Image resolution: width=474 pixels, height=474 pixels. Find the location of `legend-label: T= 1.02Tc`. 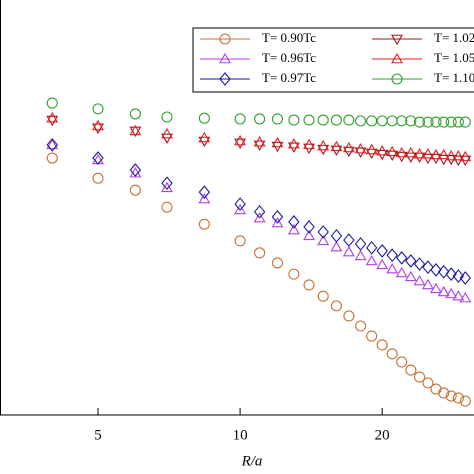

legend-label: T= 1.02Tc is located at coordinates (454, 37).